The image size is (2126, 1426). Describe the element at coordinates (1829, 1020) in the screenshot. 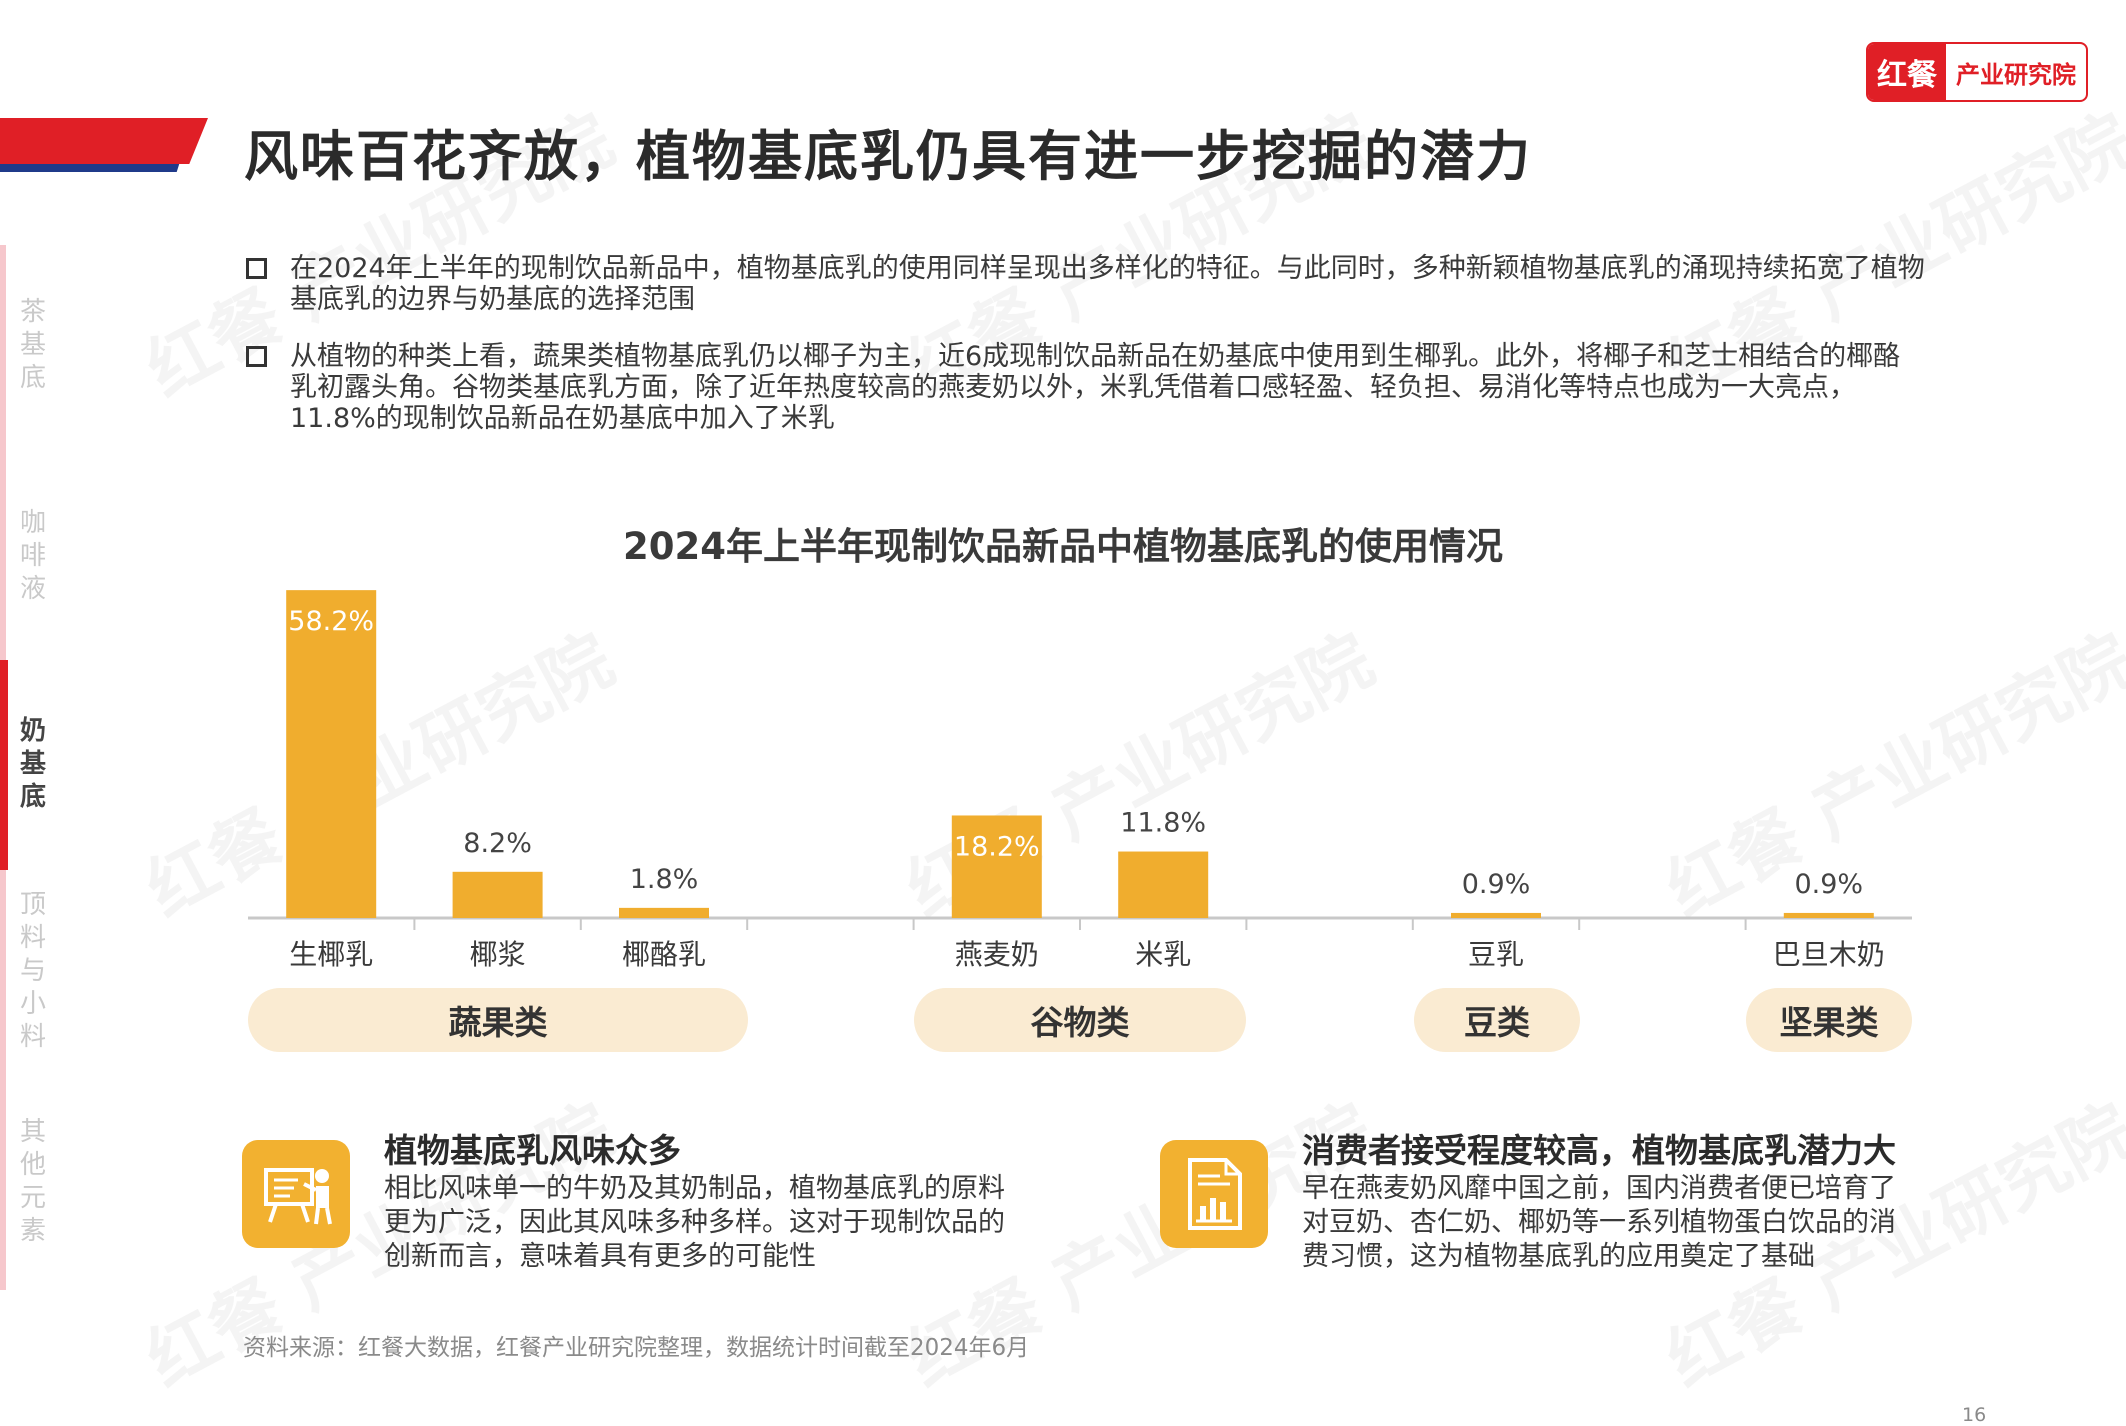

I see `group-label-nut: 坚果类` at that location.